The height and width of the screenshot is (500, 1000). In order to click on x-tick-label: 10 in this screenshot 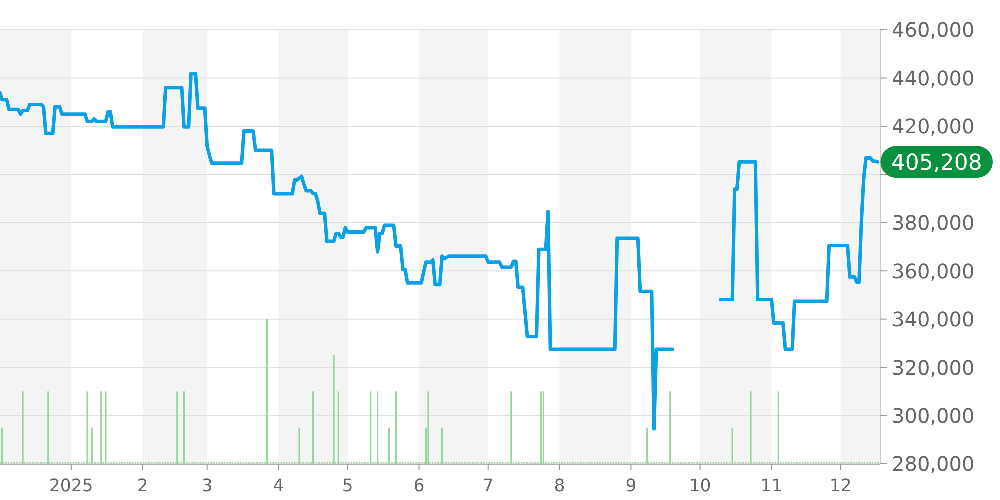, I will do `click(700, 486)`.